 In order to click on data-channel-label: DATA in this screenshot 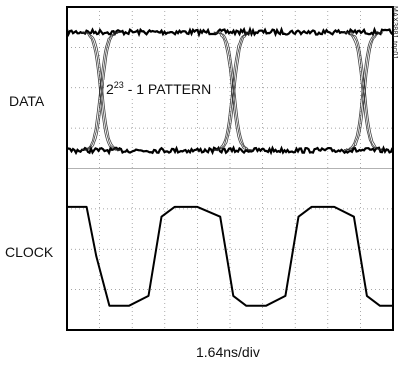, I will do `click(27, 101)`.